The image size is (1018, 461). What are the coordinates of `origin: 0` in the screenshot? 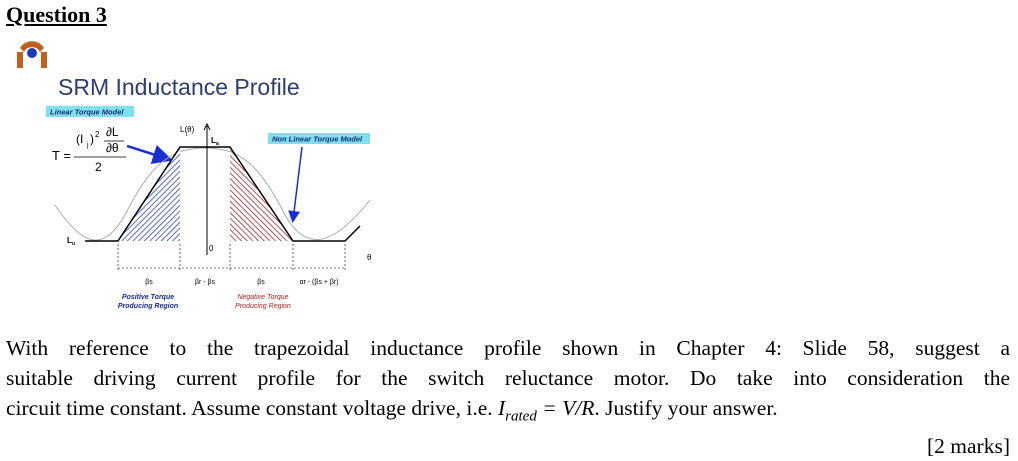 It's located at (211, 248).